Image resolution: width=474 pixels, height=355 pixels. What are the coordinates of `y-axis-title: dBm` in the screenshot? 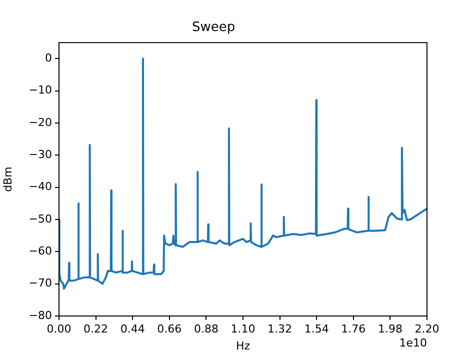 It's located at (7, 179).